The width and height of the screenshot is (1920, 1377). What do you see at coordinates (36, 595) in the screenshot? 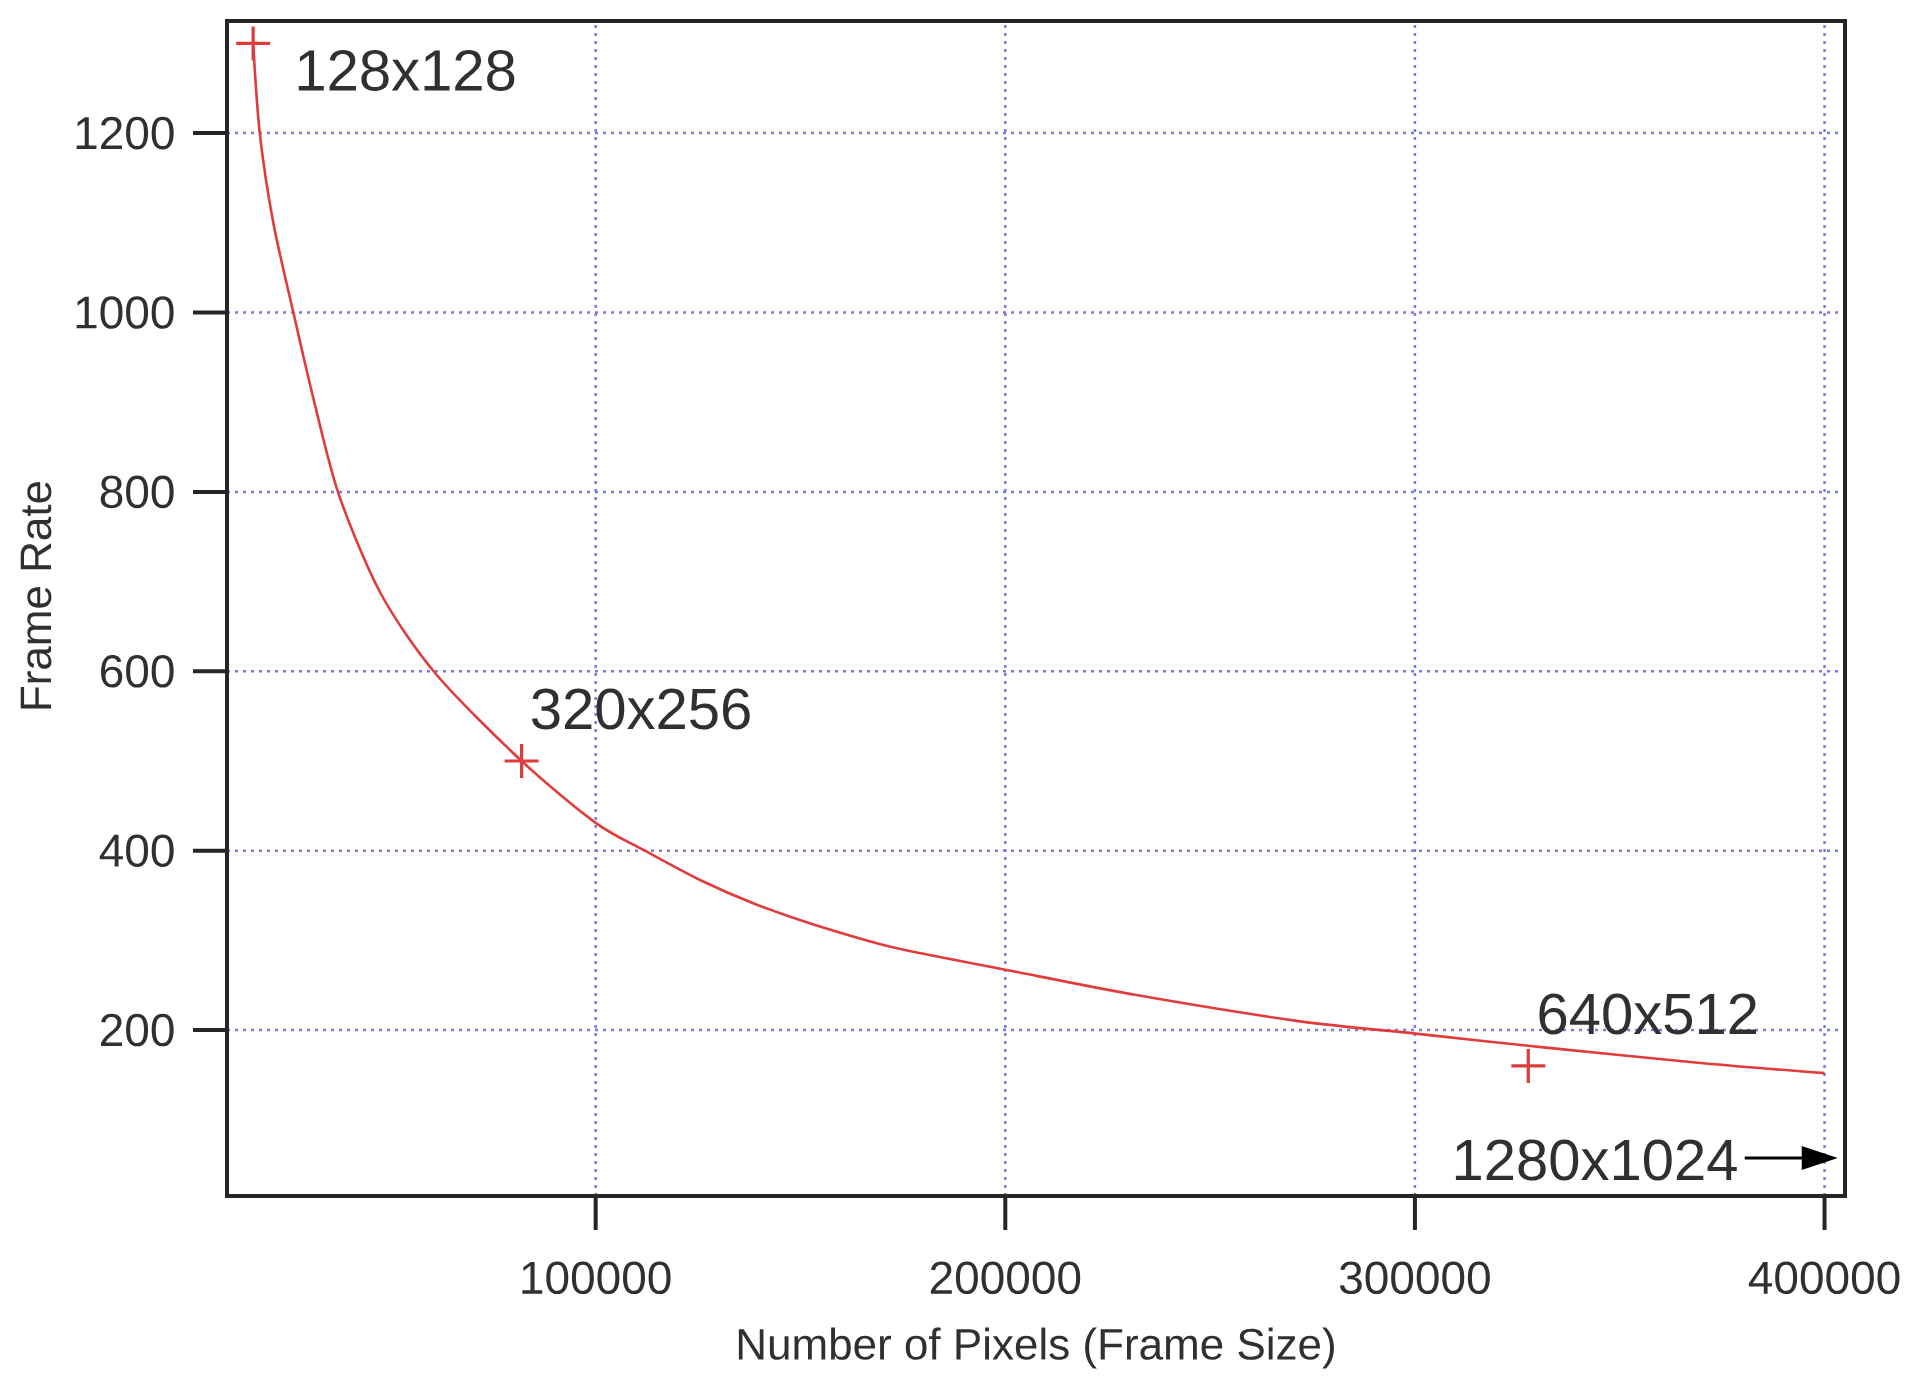
I see `y-axis-title: Frame Rate` at bounding box center [36, 595].